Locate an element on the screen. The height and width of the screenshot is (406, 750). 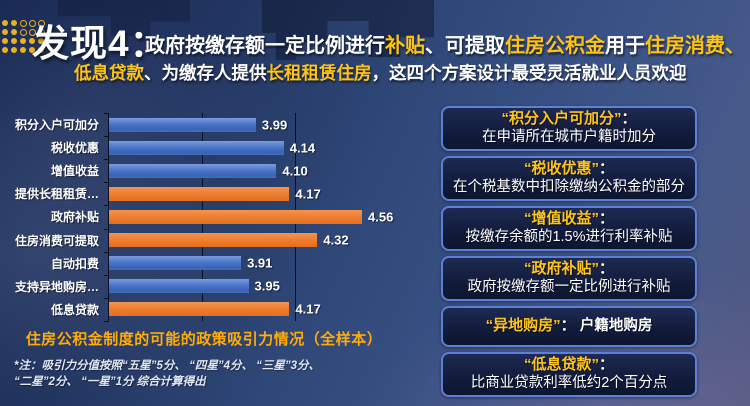
headline-line2: 低息贷款、为缴存人提供长租租赁住房，这四个方案设计最受灵活就业人员欢迎 is located at coordinates (380, 72).